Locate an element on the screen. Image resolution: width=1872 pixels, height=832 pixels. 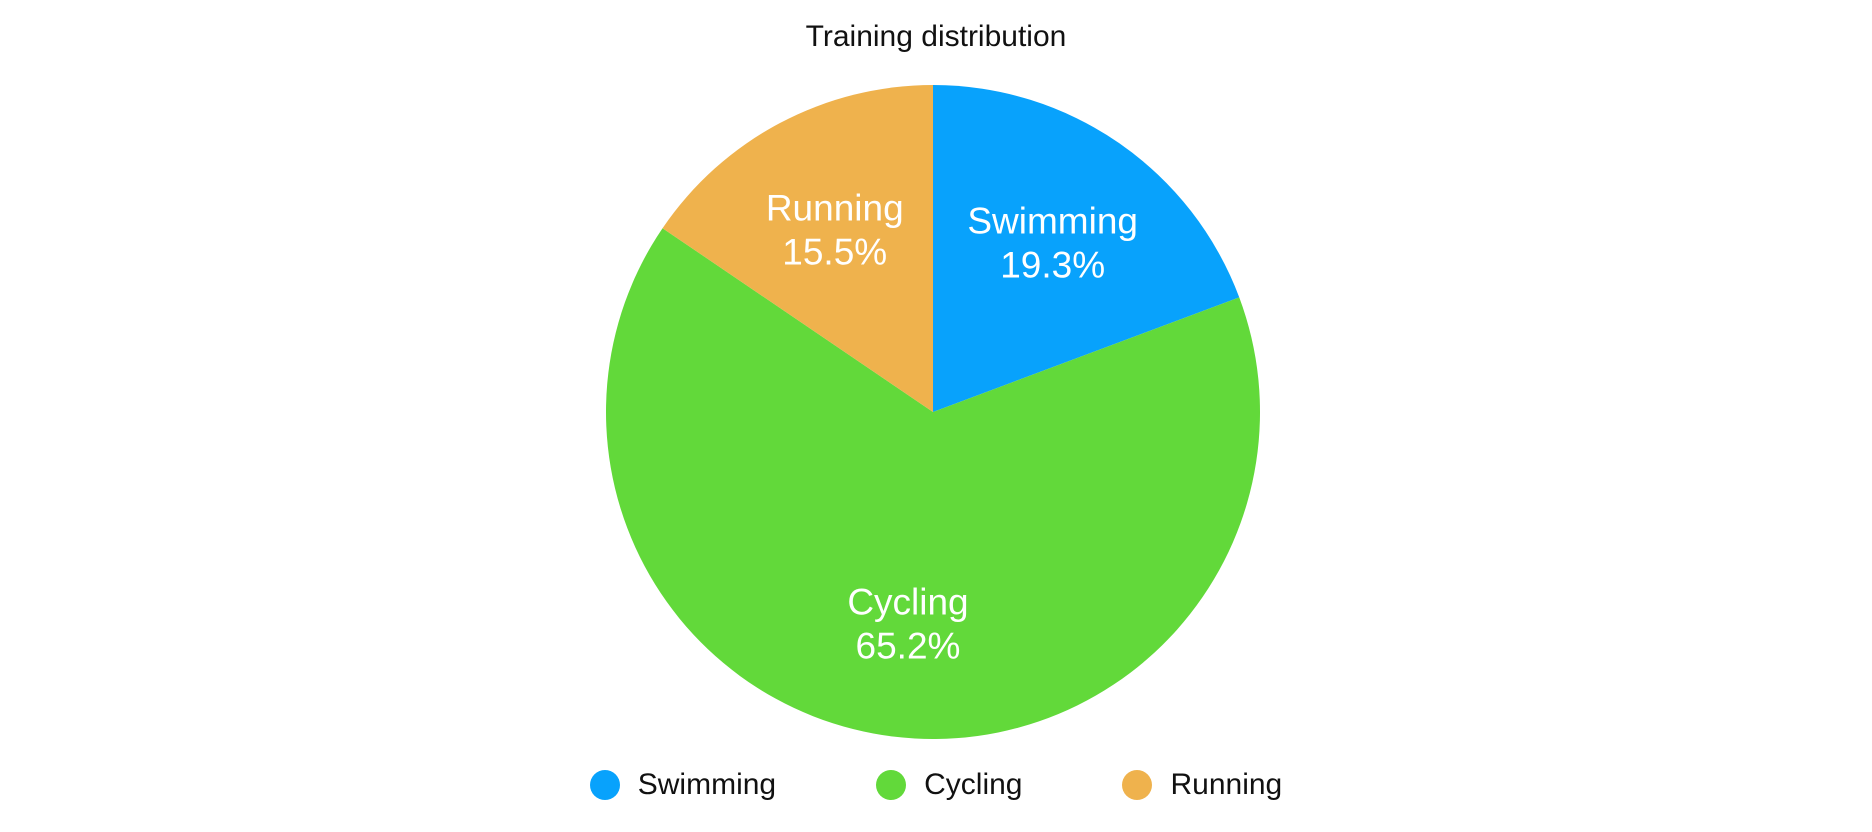
legend-swatch-swimming is located at coordinates (604, 785).